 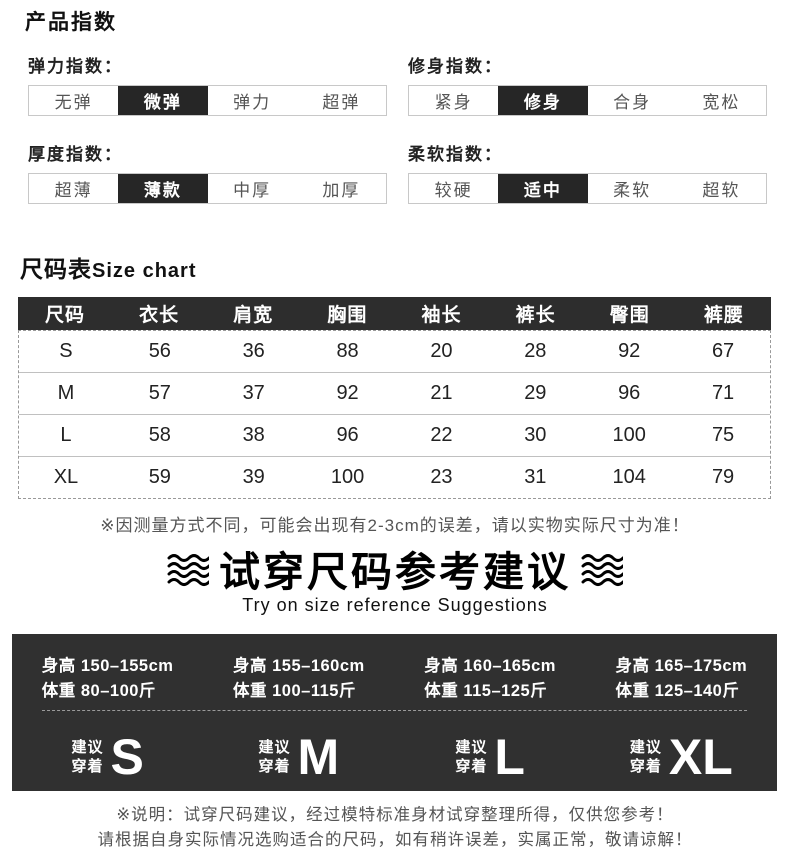 What do you see at coordinates (395, 840) in the screenshot?
I see `footer-note-line2: 请根据自身实际情况选购适合的尺码，如有稍许误差，实属正常，敬请谅解！` at bounding box center [395, 840].